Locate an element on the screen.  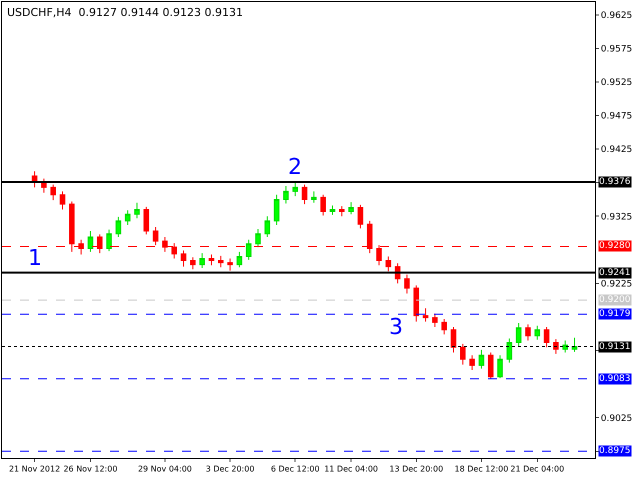
ref-line-label: 0.8975 is located at coordinates (614, 451).